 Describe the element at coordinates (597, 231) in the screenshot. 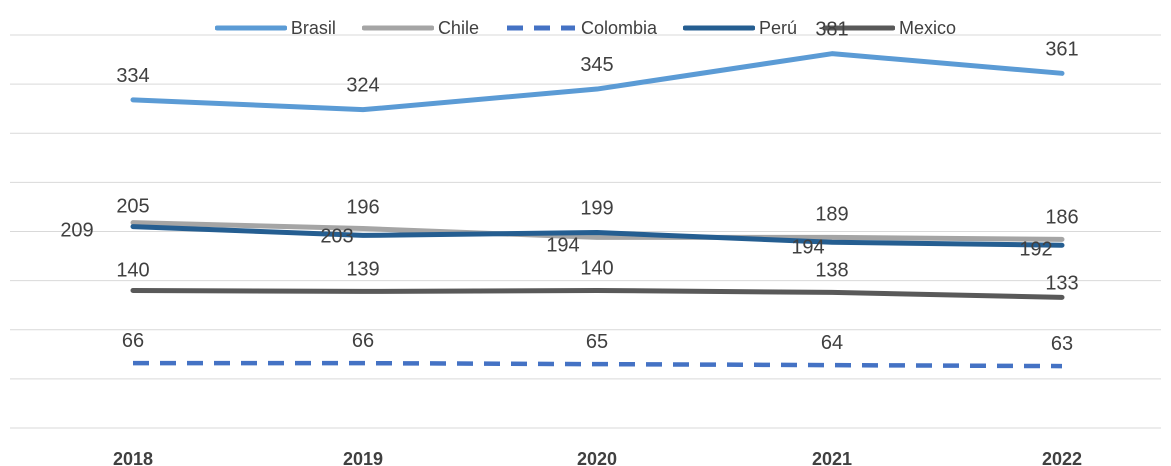

I see `series-line-chile` at that location.